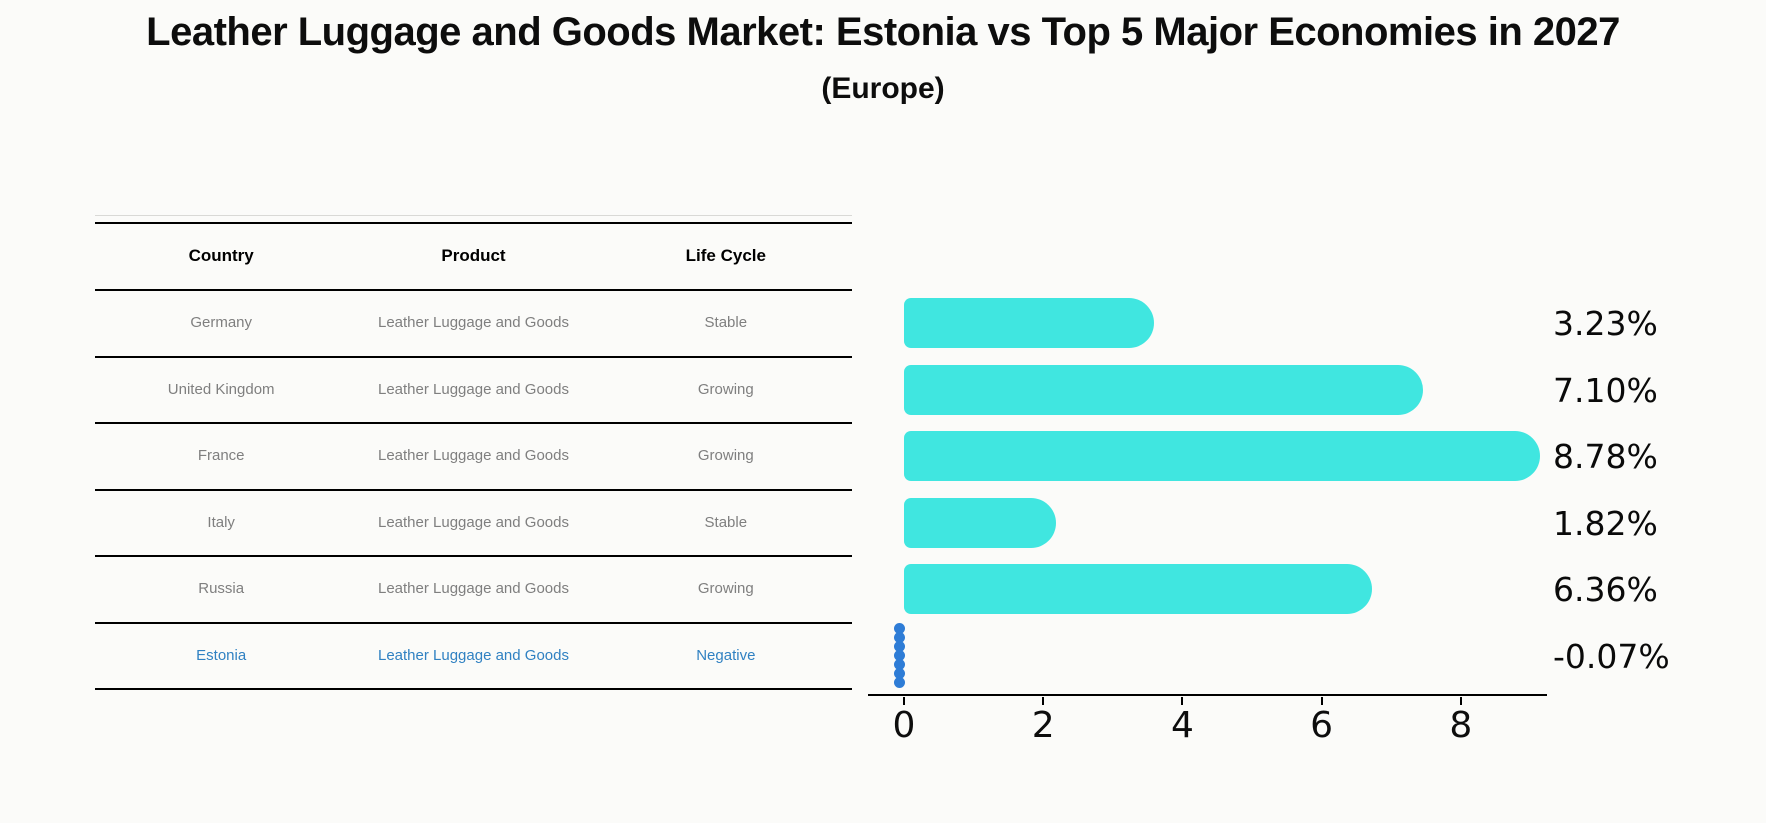  Describe the element at coordinates (221, 588) in the screenshot. I see `cell-country: Russia` at that location.